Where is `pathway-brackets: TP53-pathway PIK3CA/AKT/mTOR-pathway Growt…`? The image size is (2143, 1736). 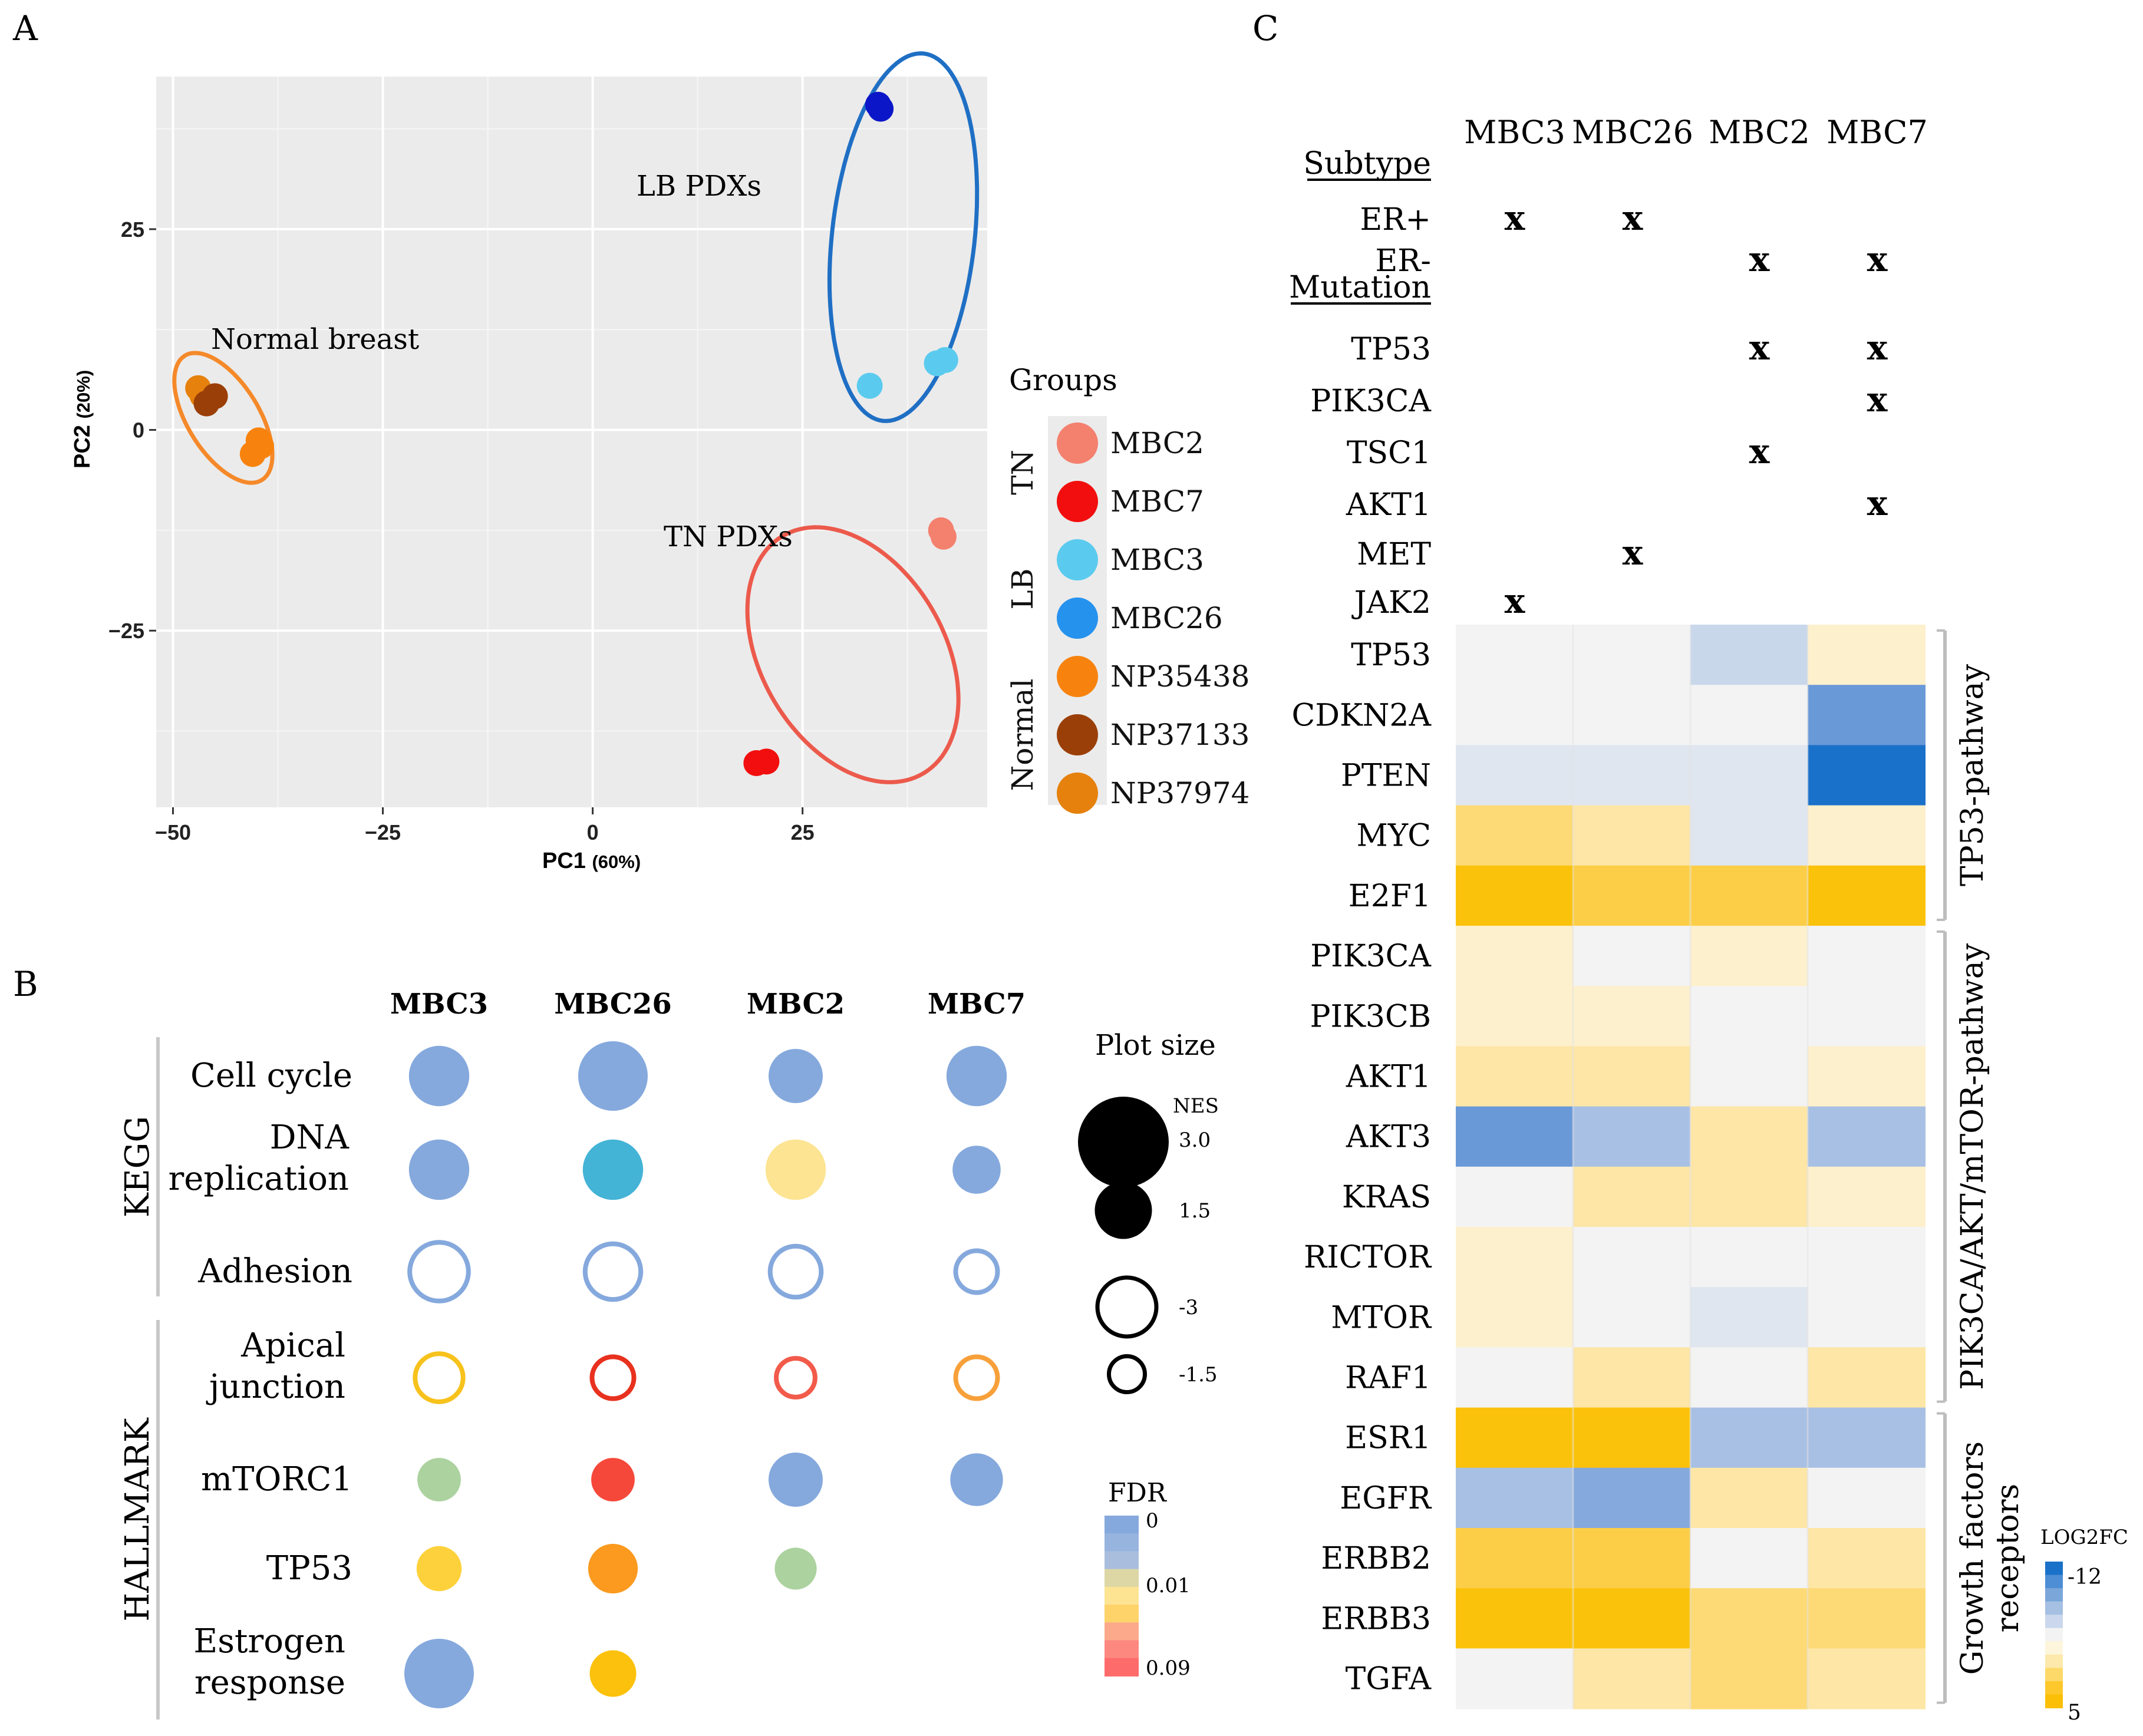
pathway-brackets: TP53-pathway PIK3CA/AKT/mTOR-pathway Growt… is located at coordinates (1981, 1166).